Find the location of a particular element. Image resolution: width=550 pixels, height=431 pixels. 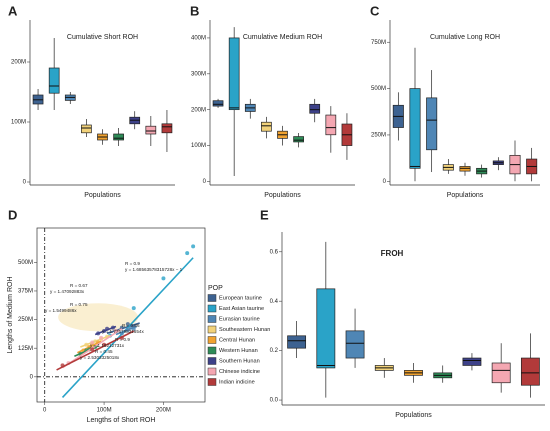

legend-label: Eurasian taurine is located at coordinates (239, 319).